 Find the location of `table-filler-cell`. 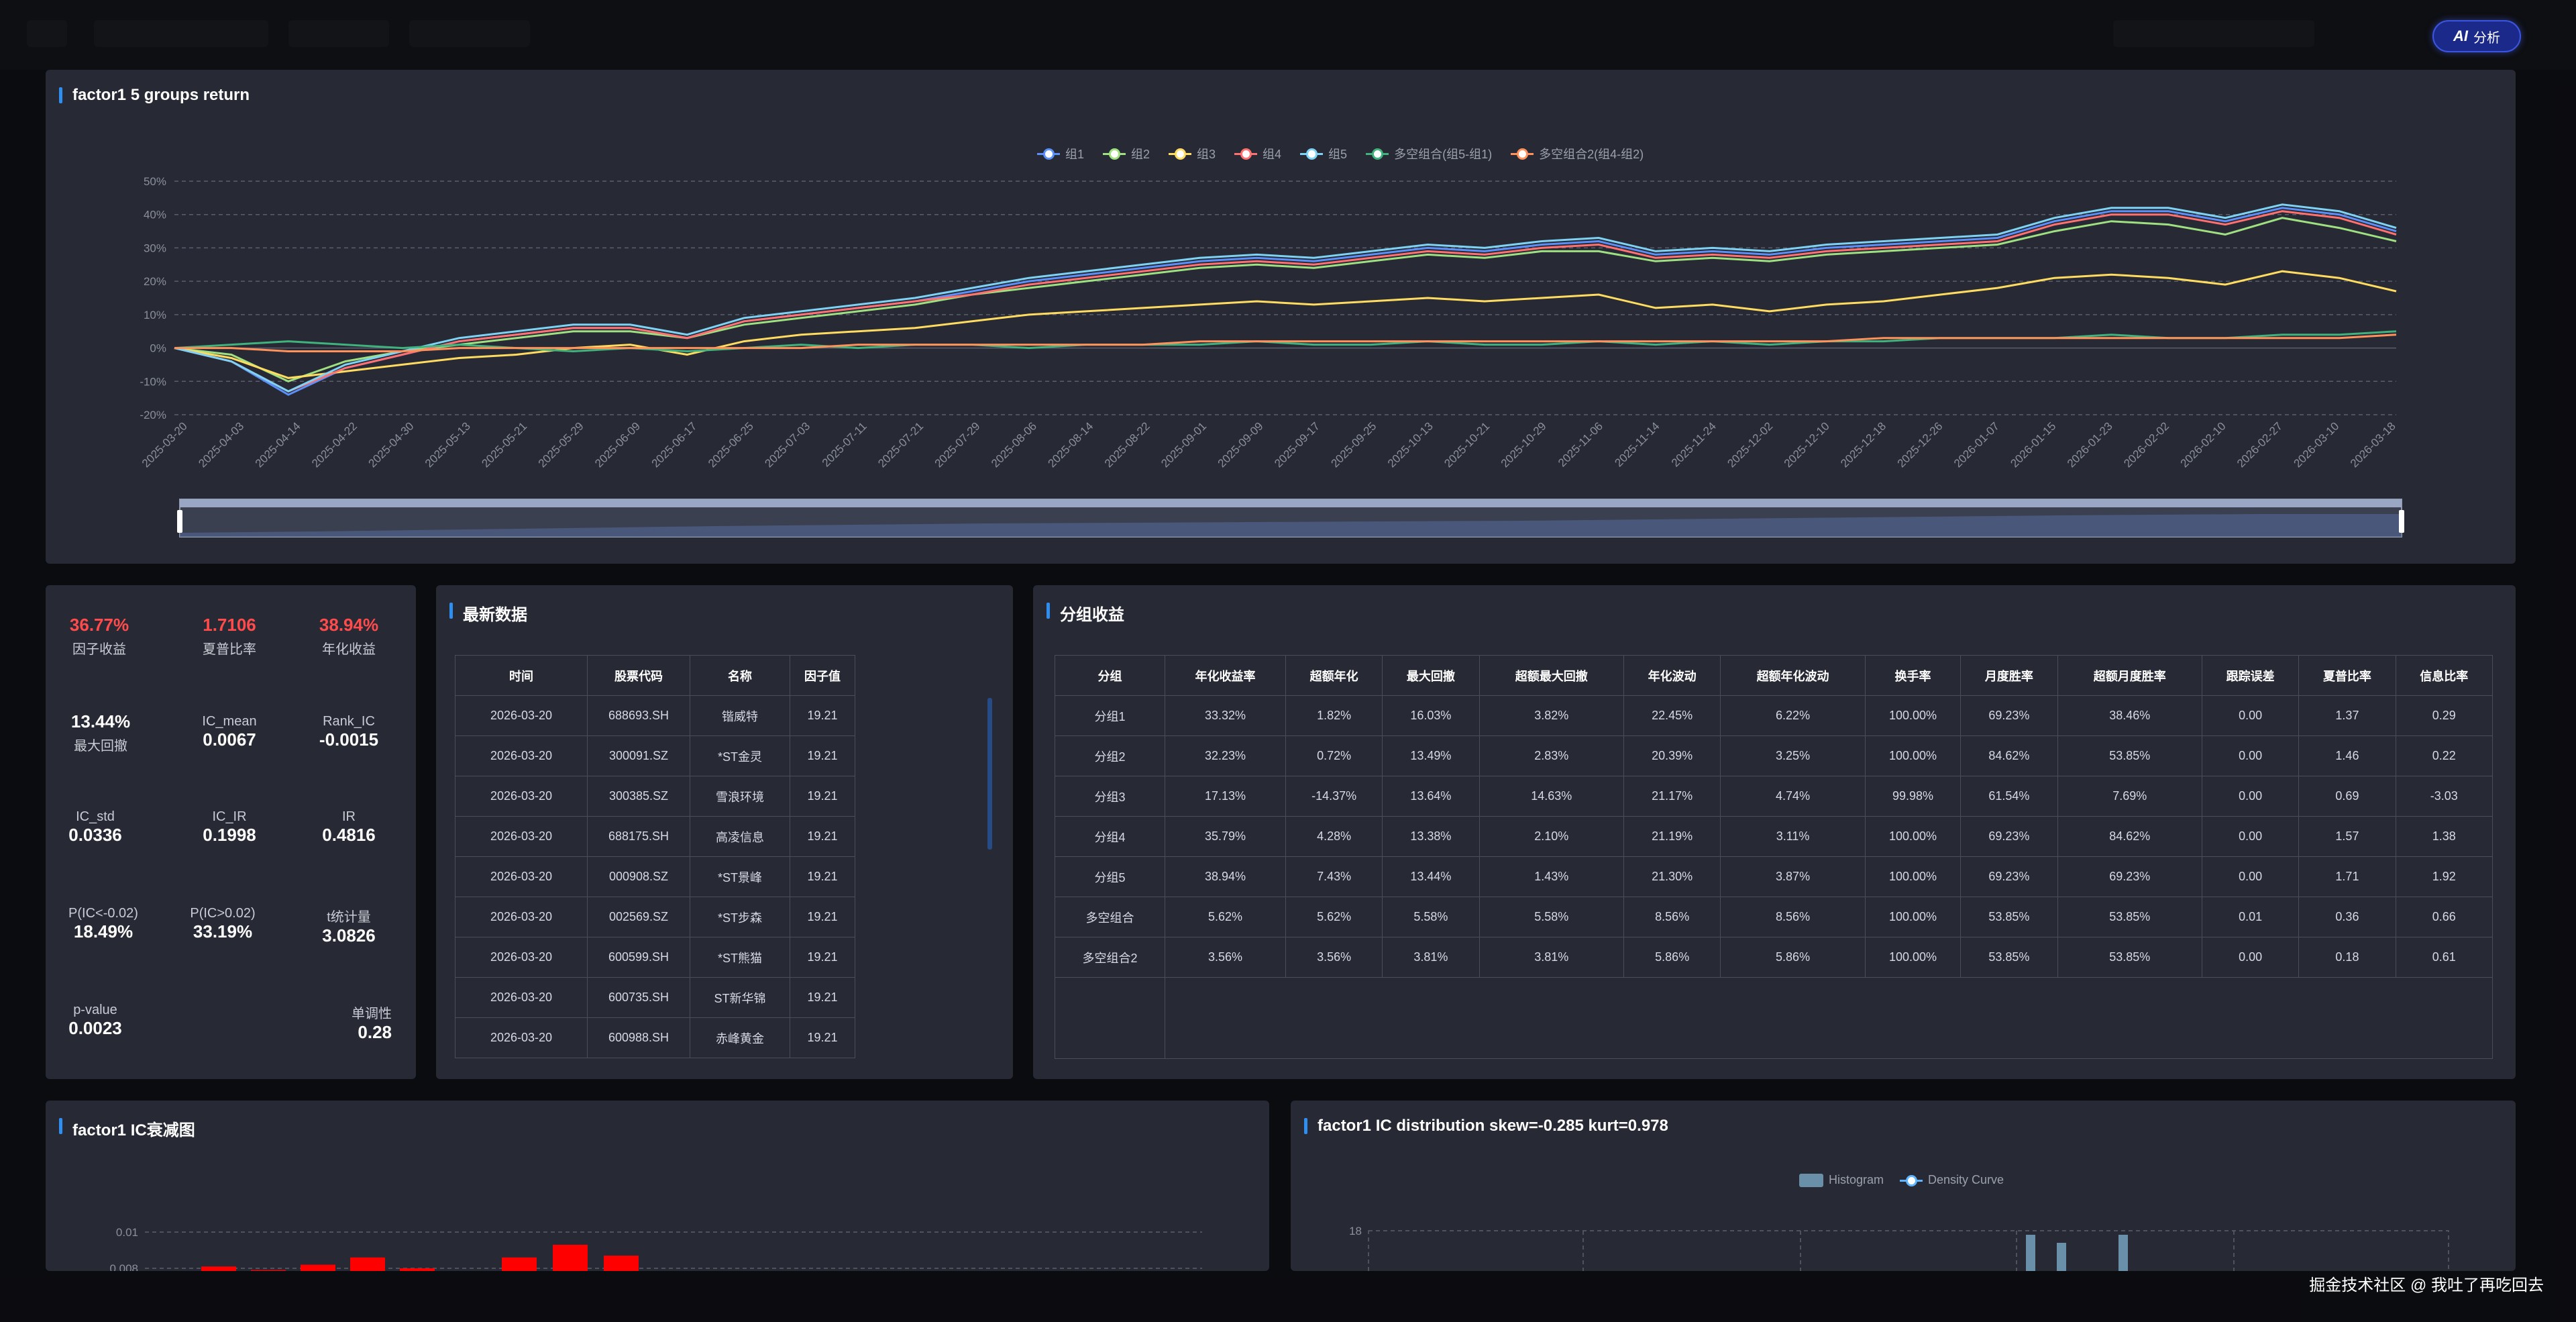

table-filler-cell is located at coordinates (924, 1038).